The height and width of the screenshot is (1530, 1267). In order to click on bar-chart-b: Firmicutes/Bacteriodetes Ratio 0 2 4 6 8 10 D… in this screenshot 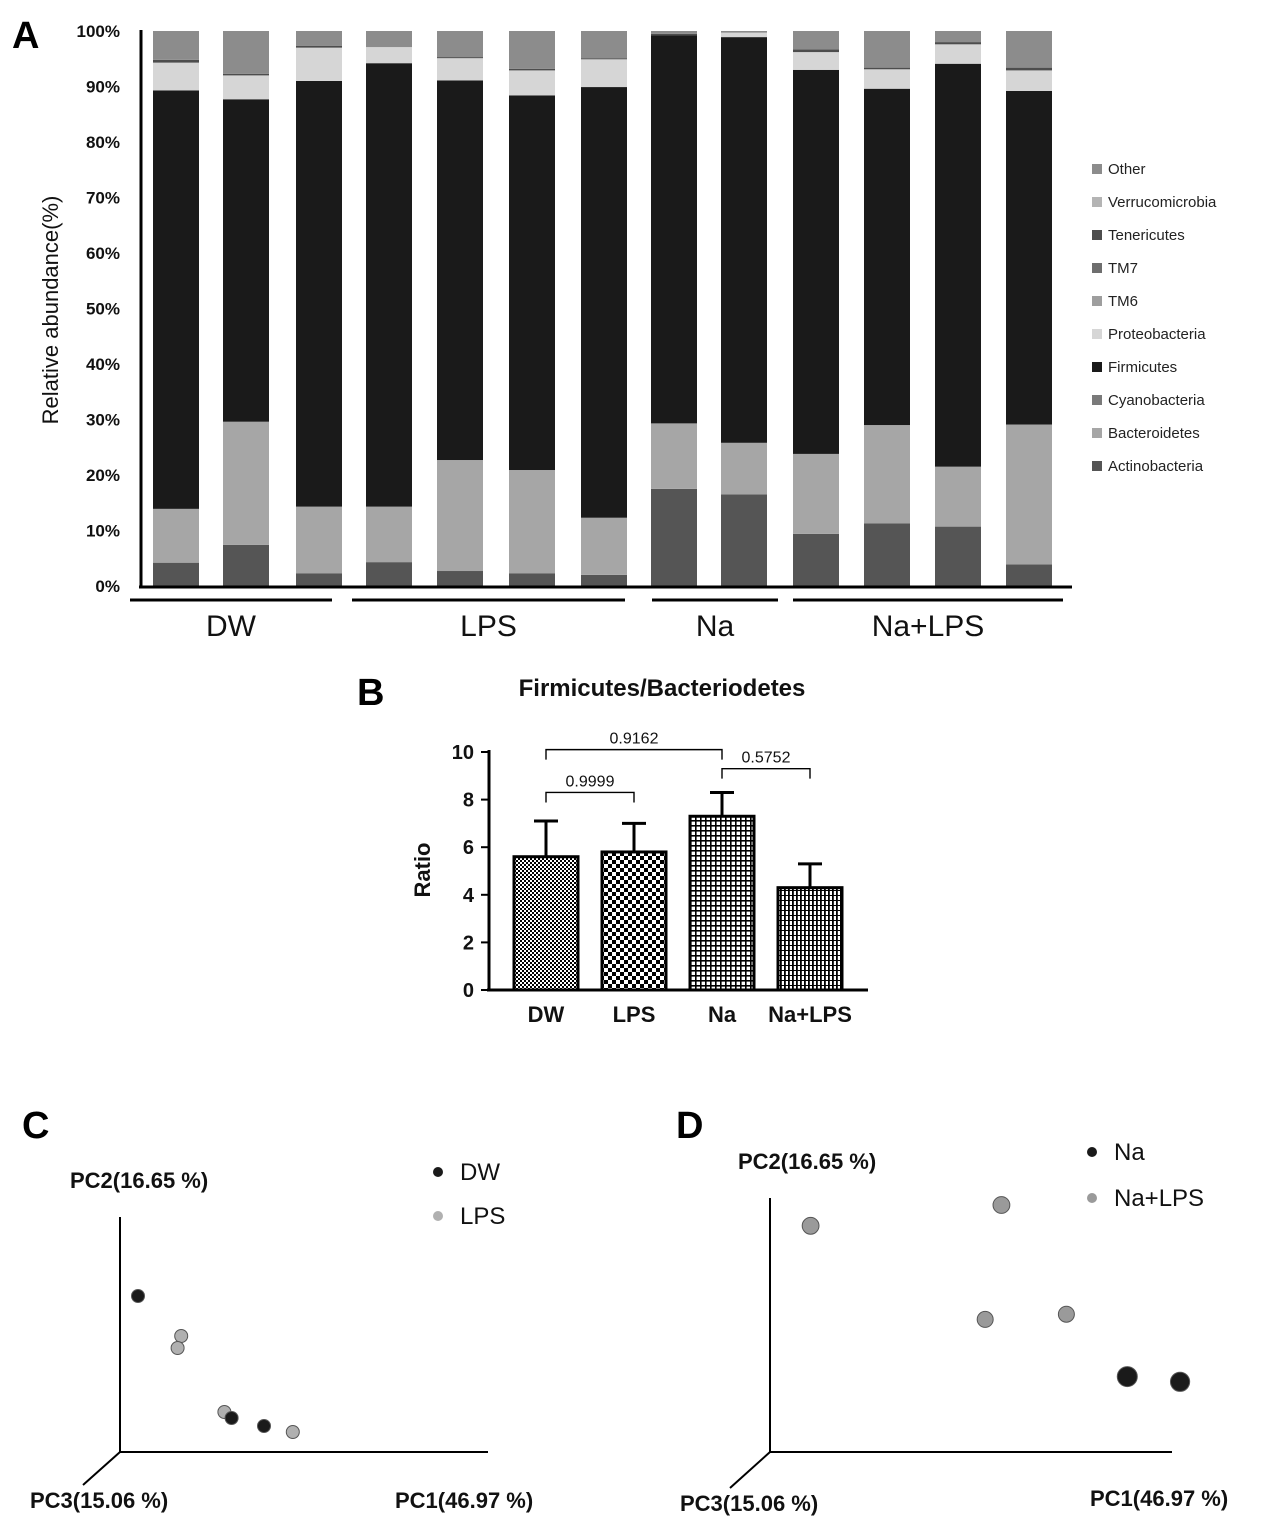, I will do `click(639, 851)`.